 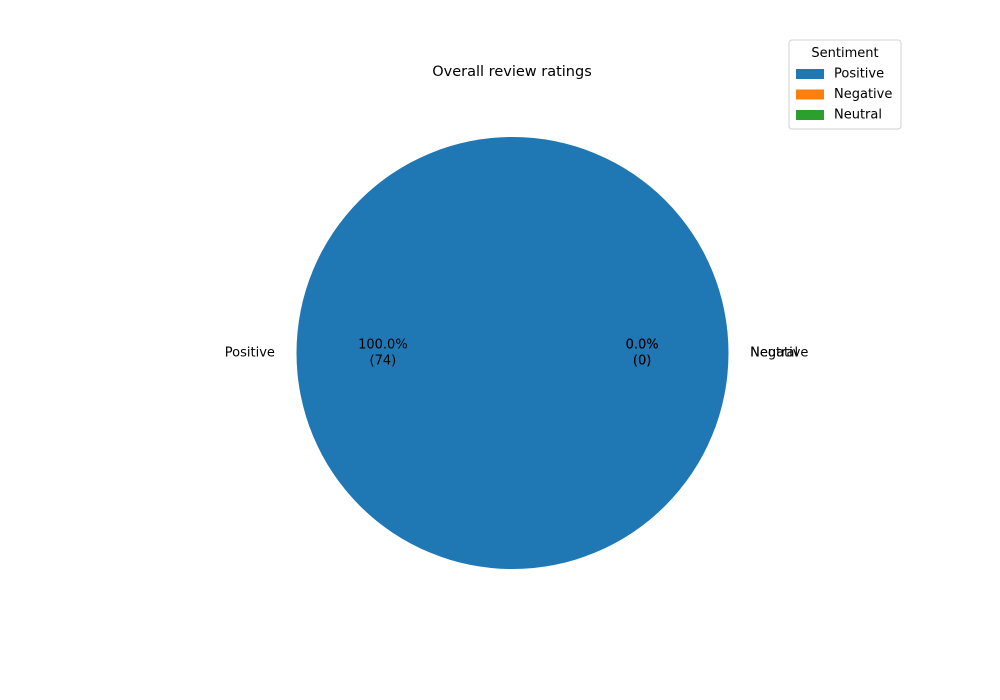 I want to click on slice-label-positive: Positive, so click(x=250, y=353).